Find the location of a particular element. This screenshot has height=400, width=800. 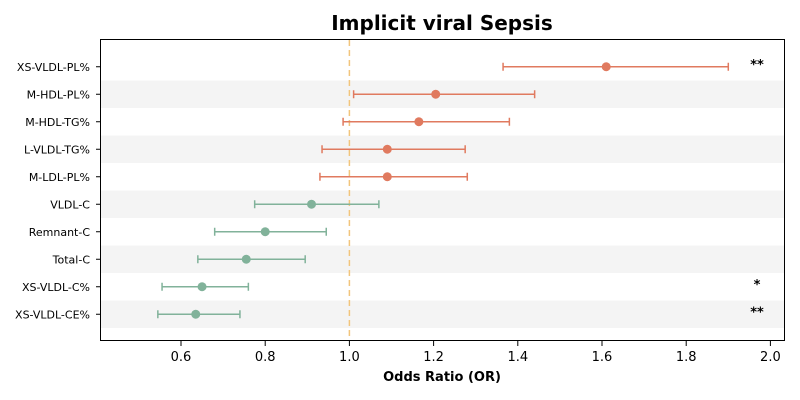

x-tick-label: 1.8 is located at coordinates (686, 357).